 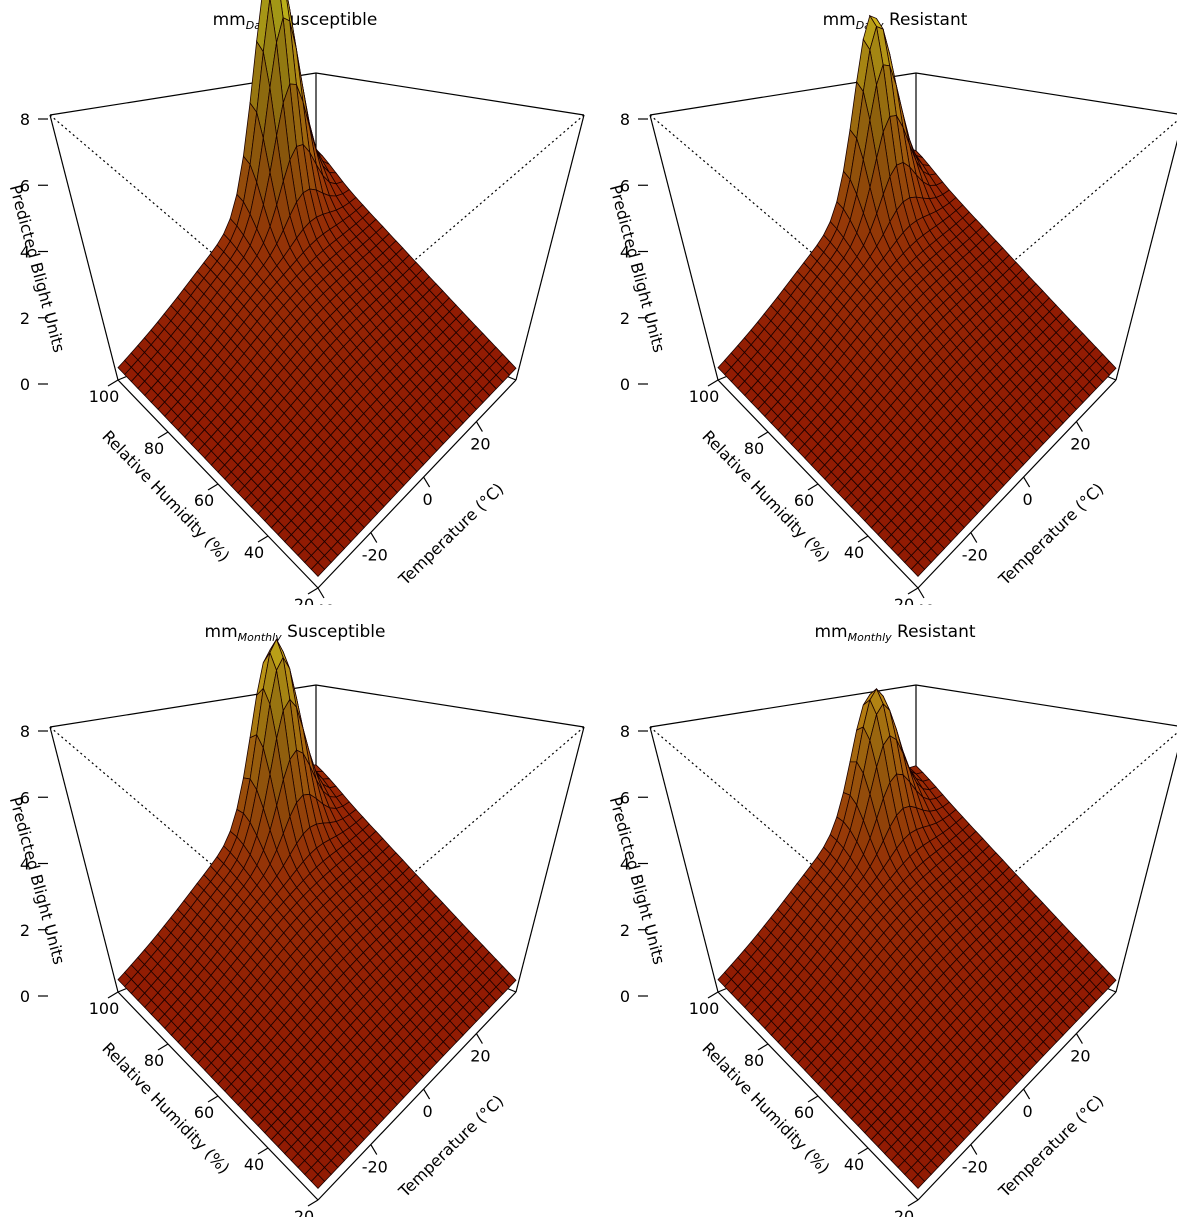 What do you see at coordinates (894, 633) in the screenshot?
I see `chart-title: mmMonthly Resistant` at bounding box center [894, 633].